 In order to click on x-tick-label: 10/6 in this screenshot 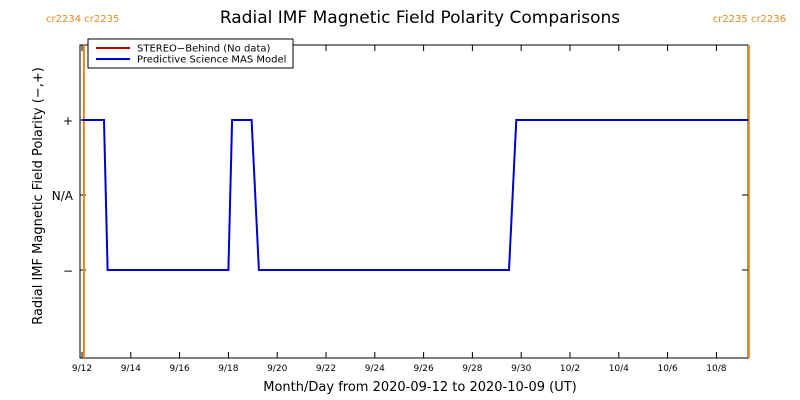, I will do `click(667, 369)`.